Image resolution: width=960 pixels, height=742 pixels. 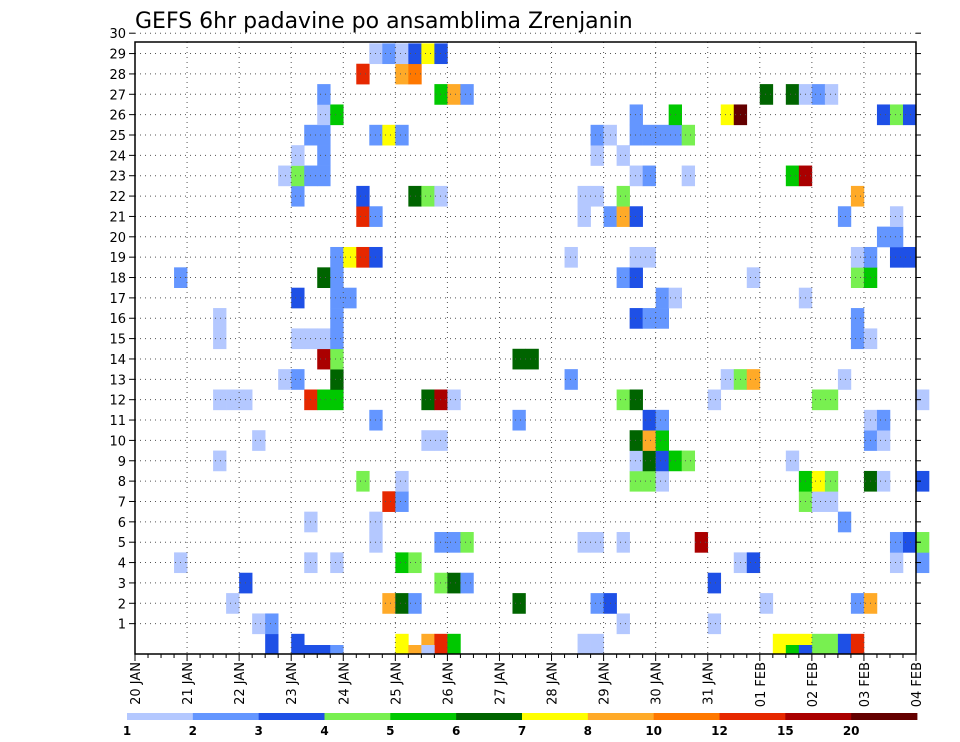 What do you see at coordinates (122, 604) in the screenshot?
I see `y-tick-label: 2` at bounding box center [122, 604].